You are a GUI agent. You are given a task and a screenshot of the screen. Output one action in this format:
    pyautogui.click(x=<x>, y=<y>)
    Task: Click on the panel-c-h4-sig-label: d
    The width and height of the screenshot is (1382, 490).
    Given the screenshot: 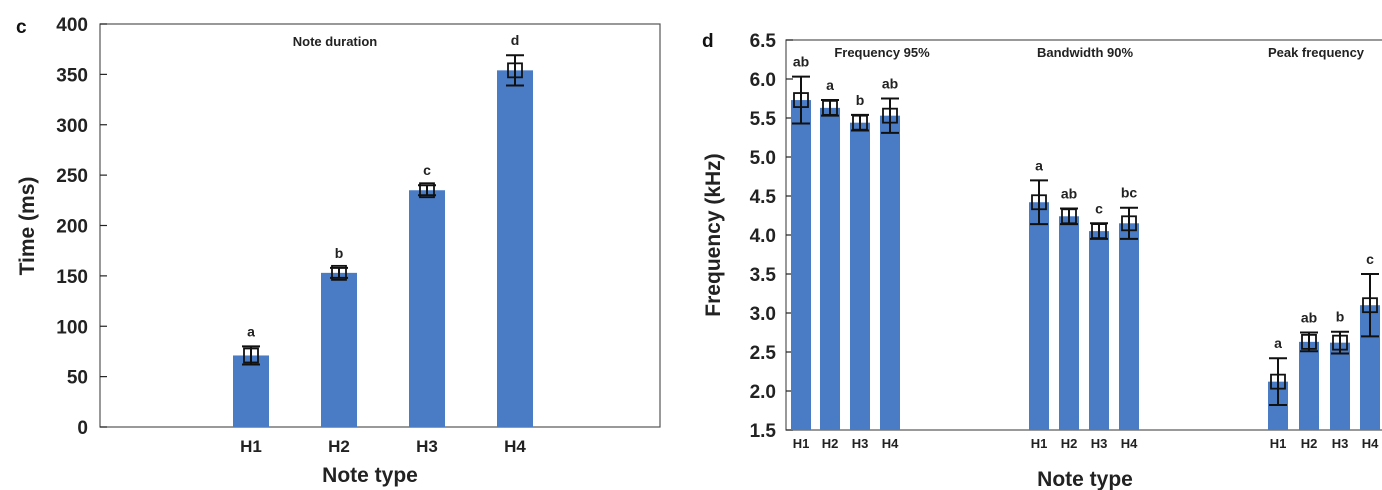 What is the action you would take?
    pyautogui.click(x=515, y=40)
    